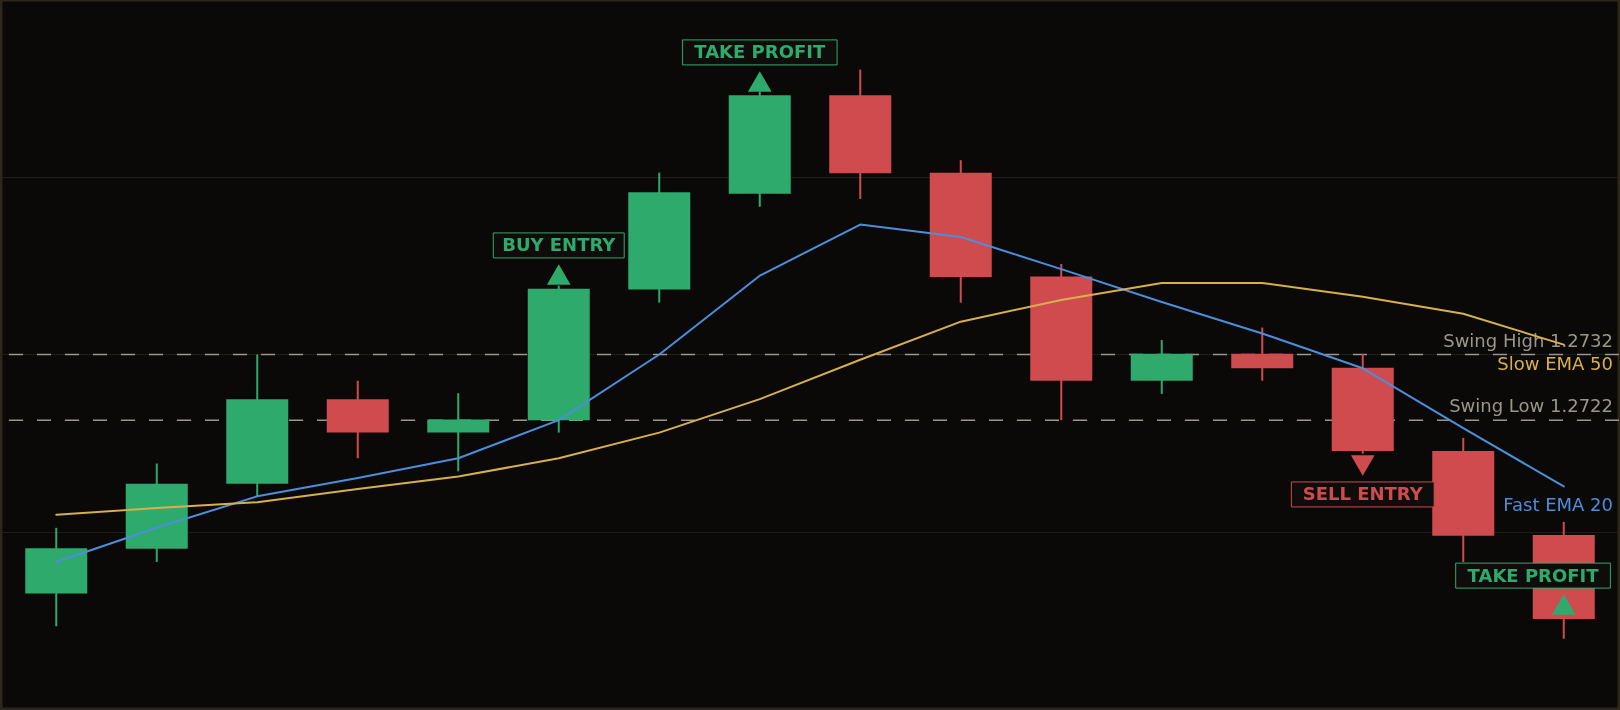 Image resolution: width=1620 pixels, height=710 pixels. What do you see at coordinates (1558, 505) in the screenshot?
I see `series-label: Fast EMA 20` at bounding box center [1558, 505].